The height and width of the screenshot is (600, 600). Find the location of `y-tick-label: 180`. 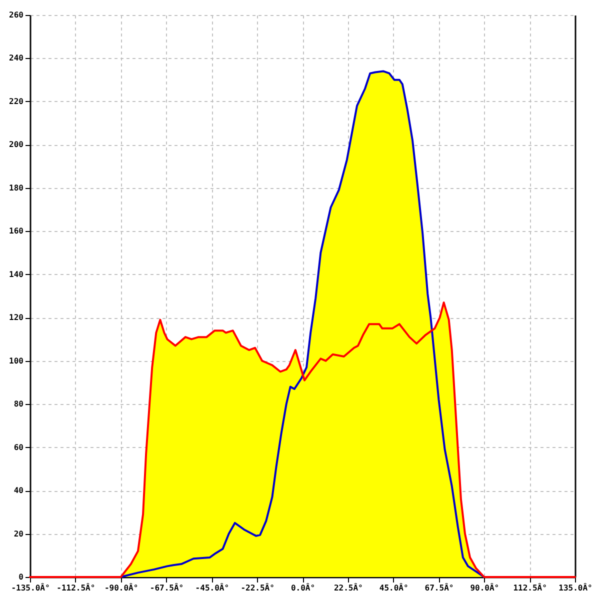

y-tick-label: 180 is located at coordinates (16, 187).